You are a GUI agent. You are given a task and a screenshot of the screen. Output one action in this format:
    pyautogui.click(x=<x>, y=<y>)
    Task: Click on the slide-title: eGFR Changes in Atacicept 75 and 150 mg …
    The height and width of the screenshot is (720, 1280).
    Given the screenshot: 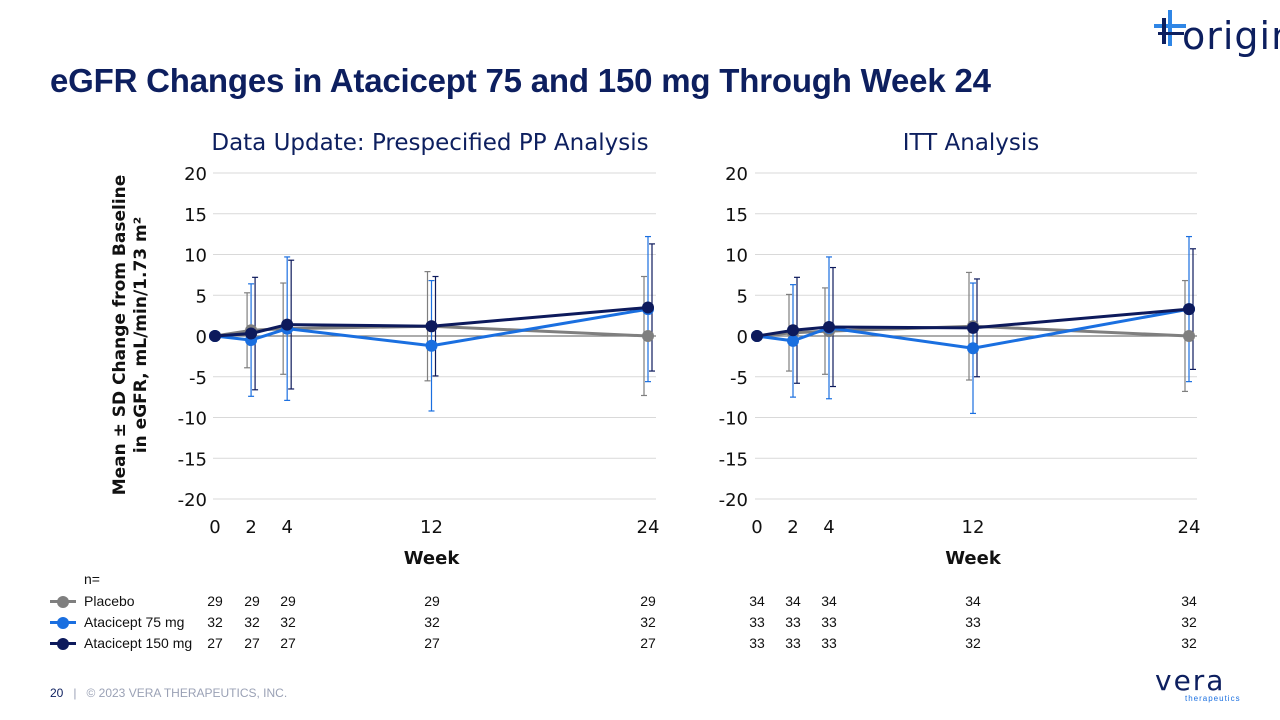 What is the action you would take?
    pyautogui.click(x=520, y=80)
    